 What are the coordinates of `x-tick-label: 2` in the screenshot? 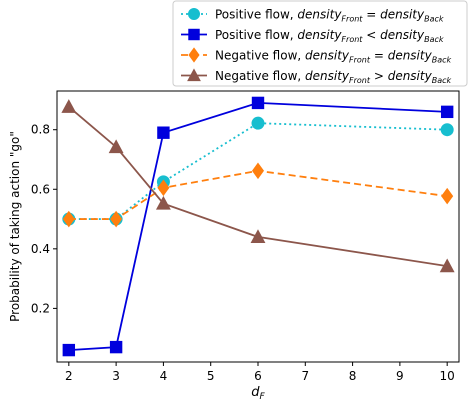 It's located at (69, 376).